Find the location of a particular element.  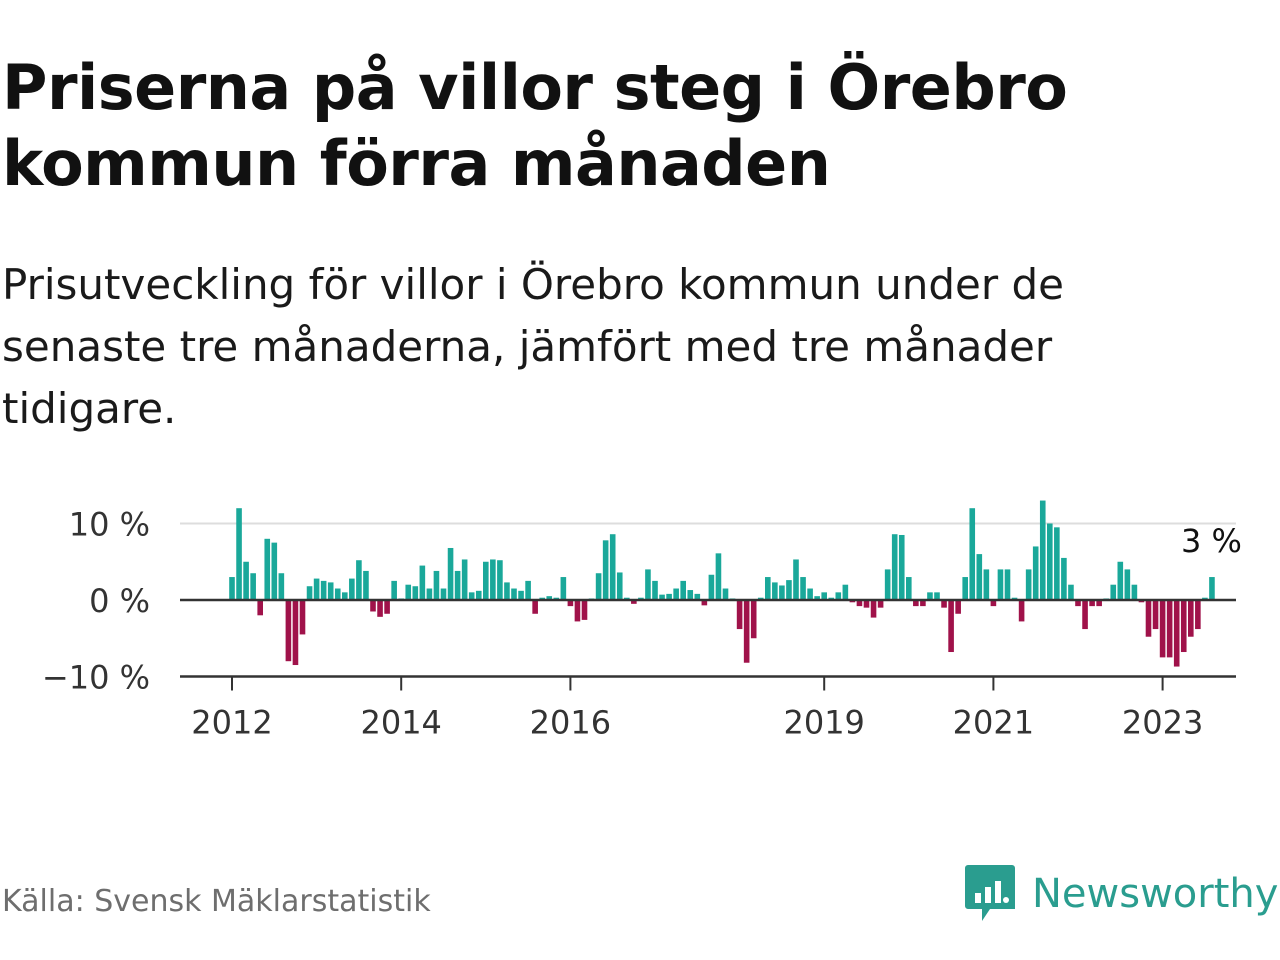

x-tick-label: 2016 is located at coordinates (570, 723).